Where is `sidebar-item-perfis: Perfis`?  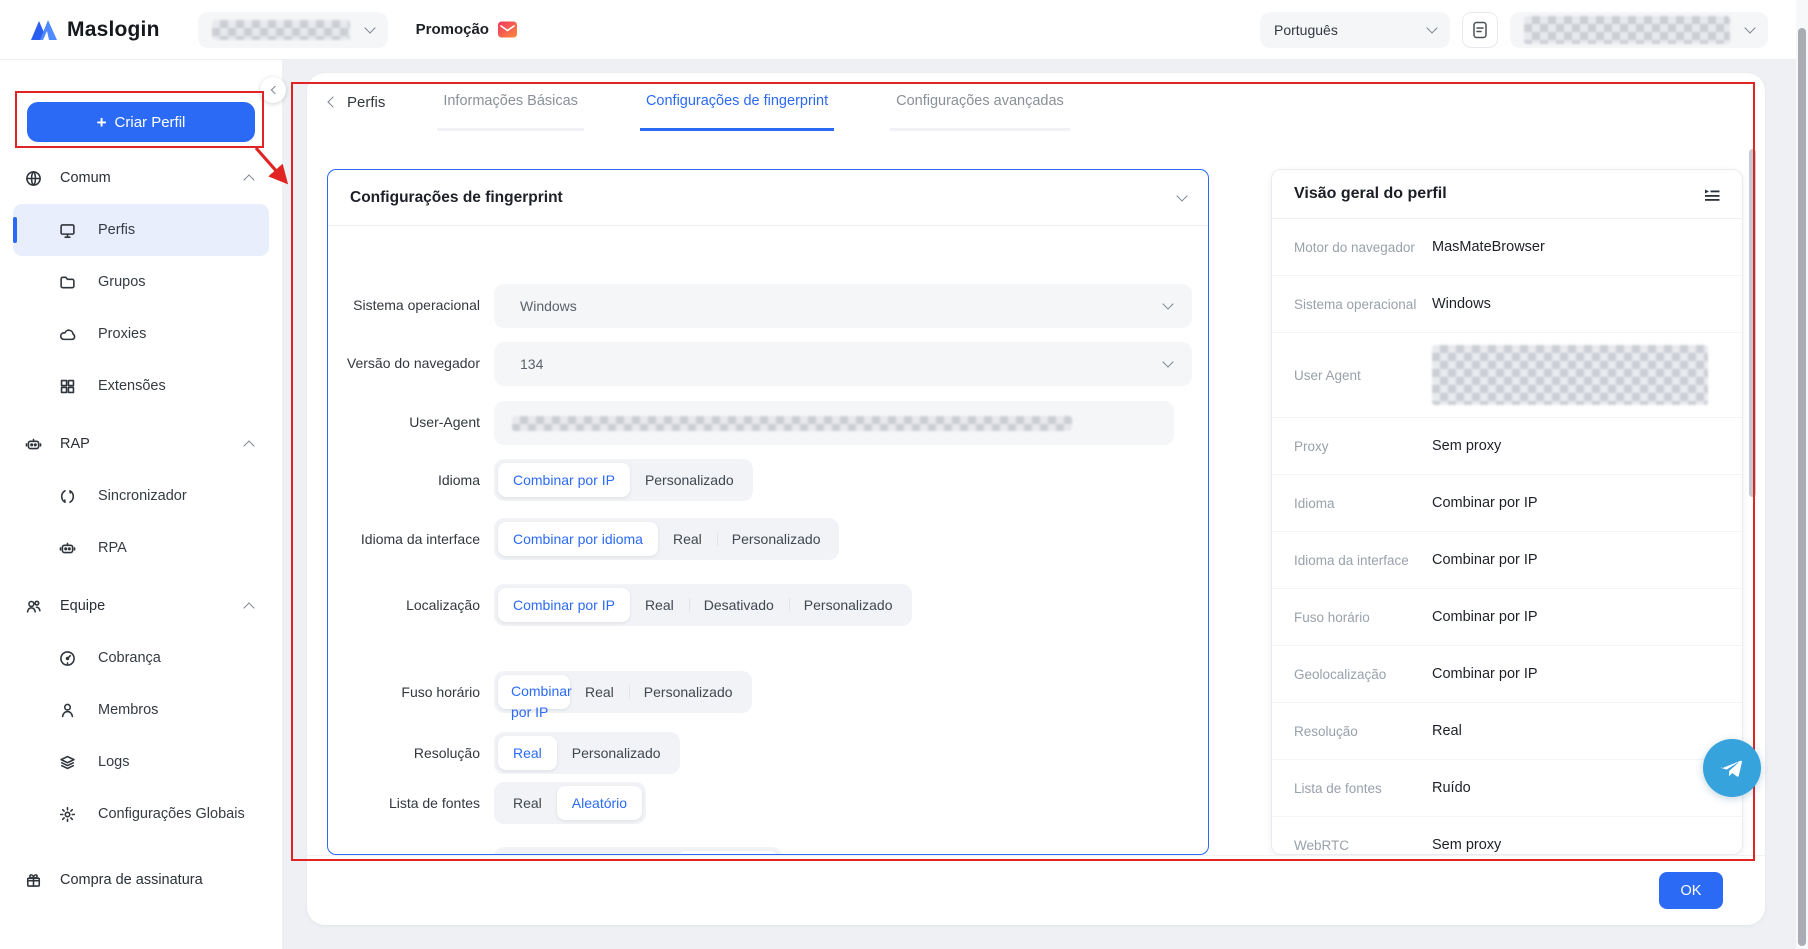
sidebar-item-perfis: Perfis is located at coordinates (141, 230).